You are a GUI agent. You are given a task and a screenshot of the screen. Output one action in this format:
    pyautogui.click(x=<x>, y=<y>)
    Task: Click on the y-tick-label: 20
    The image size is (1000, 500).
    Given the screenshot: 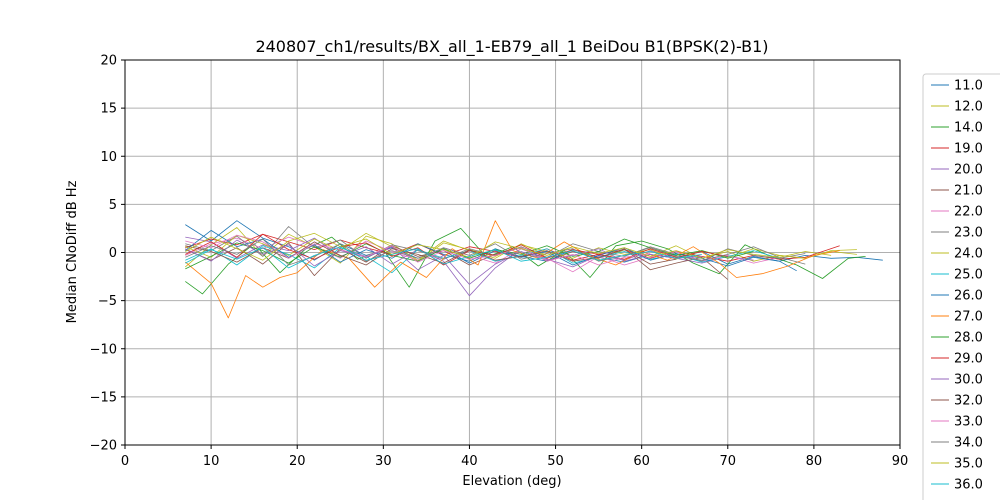 What is the action you would take?
    pyautogui.click(x=108, y=61)
    